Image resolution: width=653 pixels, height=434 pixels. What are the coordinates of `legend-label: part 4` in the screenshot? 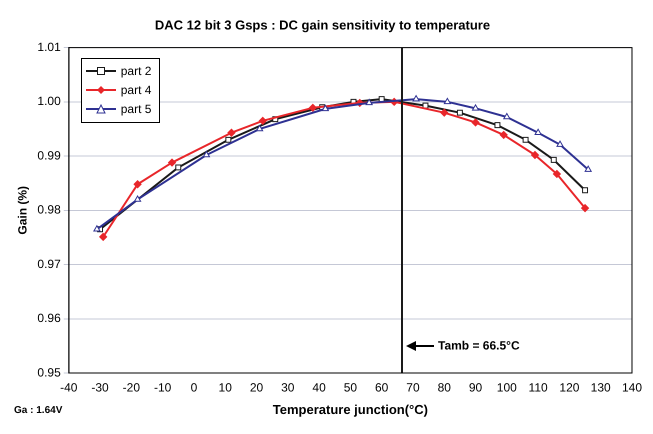 It's located at (136, 90).